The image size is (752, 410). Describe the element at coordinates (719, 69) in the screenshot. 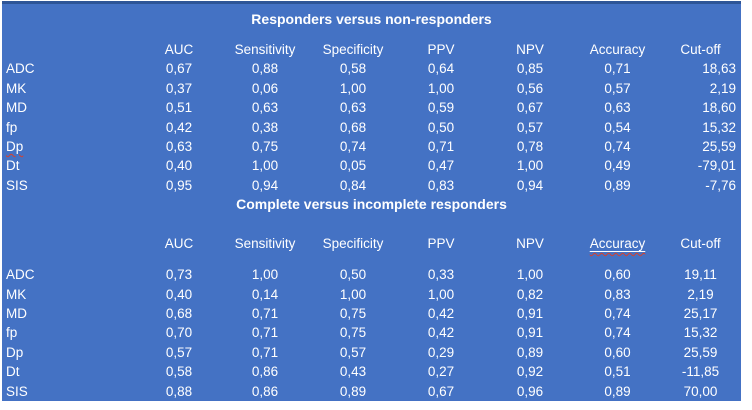

I see `cutoff-cell: 18,63` at that location.